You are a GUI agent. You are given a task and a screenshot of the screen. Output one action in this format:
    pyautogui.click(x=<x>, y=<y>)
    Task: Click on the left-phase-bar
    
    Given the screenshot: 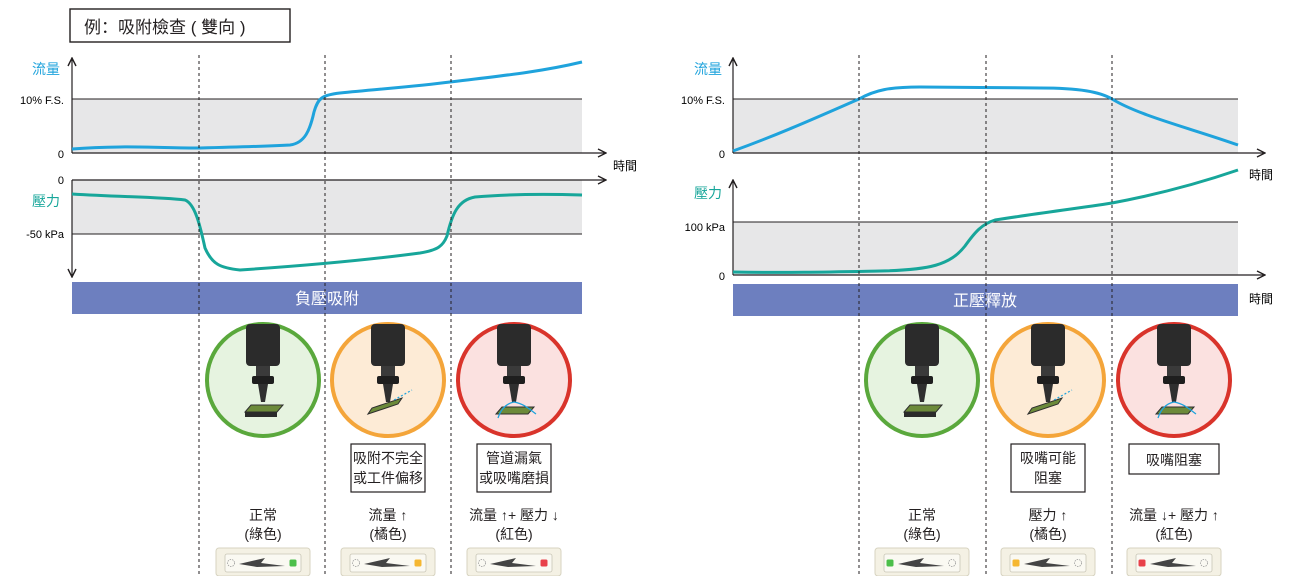 What is the action you would take?
    pyautogui.click(x=327, y=298)
    